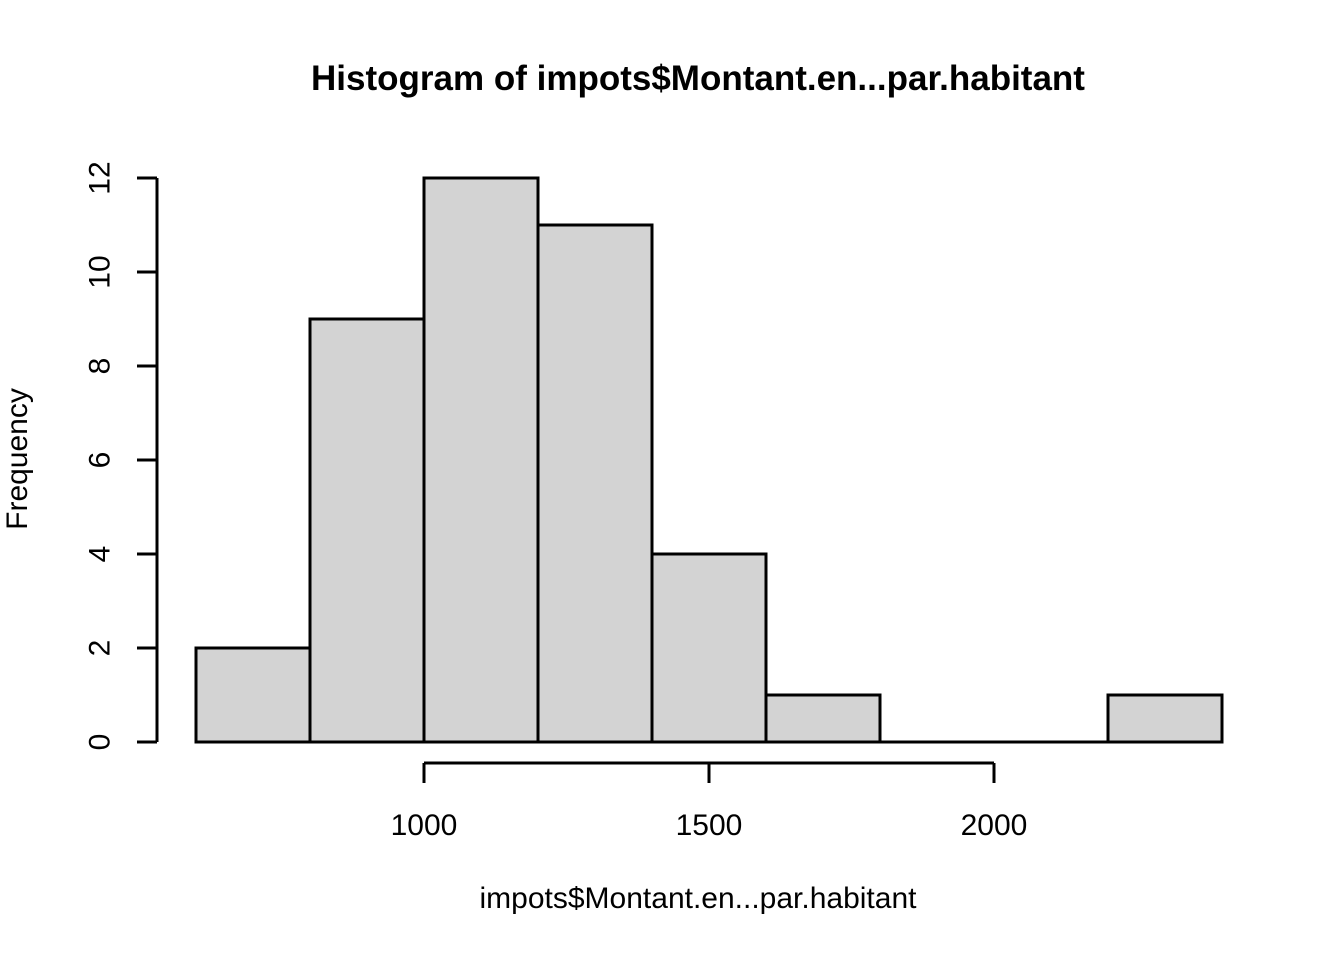 This screenshot has width=1344, height=960. What do you see at coordinates (100, 460) in the screenshot?
I see `y-tick-label: 6` at bounding box center [100, 460].